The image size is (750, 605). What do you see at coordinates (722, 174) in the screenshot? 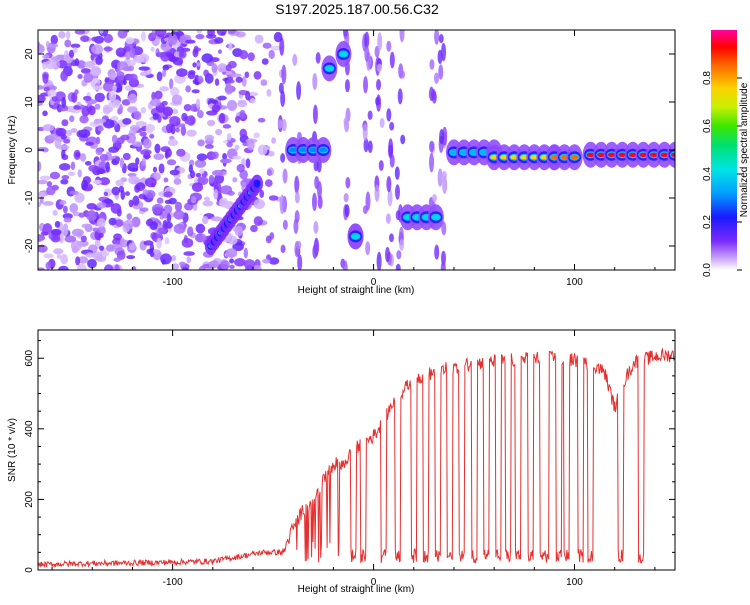
I see `colorbar-ticks: 0.0 0.2 0.4 0.6 0.8` at bounding box center [722, 174].